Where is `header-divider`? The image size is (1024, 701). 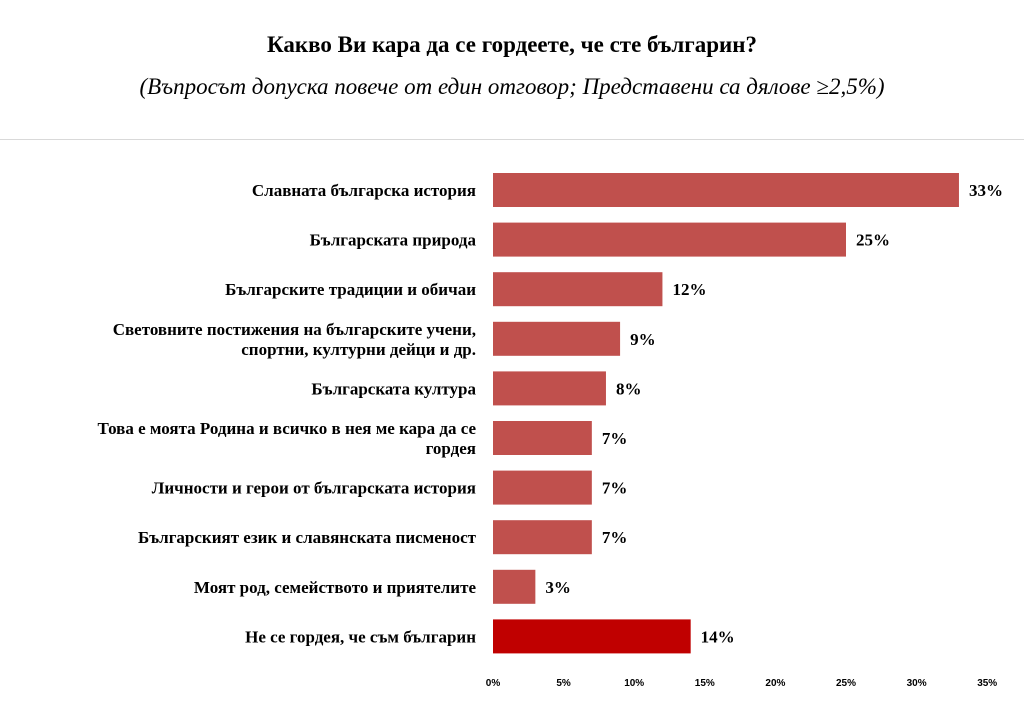 header-divider is located at coordinates (512, 139).